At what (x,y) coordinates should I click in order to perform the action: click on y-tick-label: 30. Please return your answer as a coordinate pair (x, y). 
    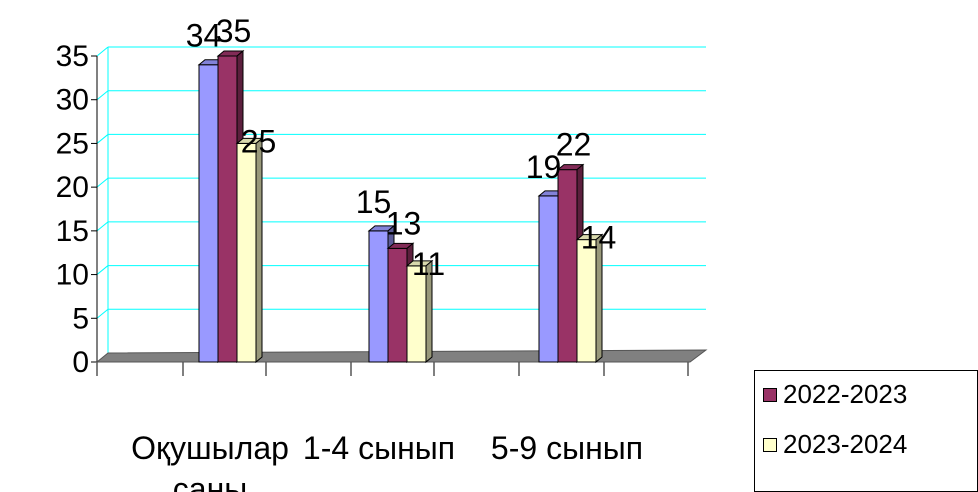
    Looking at the image, I should click on (72, 100).